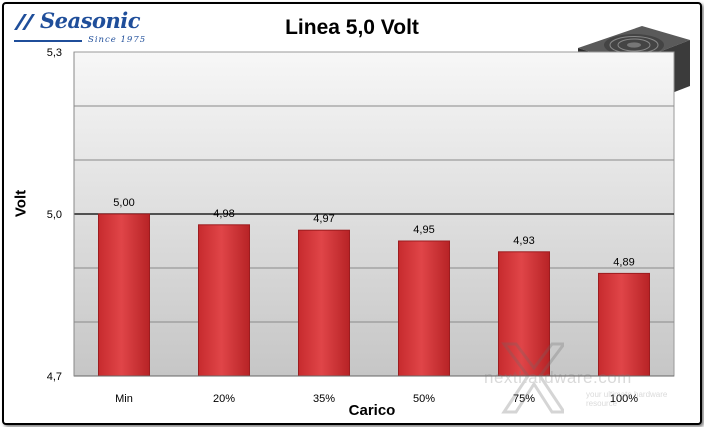 This screenshot has height=427, width=704. Describe the element at coordinates (352, 27) in the screenshot. I see `chart-title: Linea 5,0 Volt` at that location.